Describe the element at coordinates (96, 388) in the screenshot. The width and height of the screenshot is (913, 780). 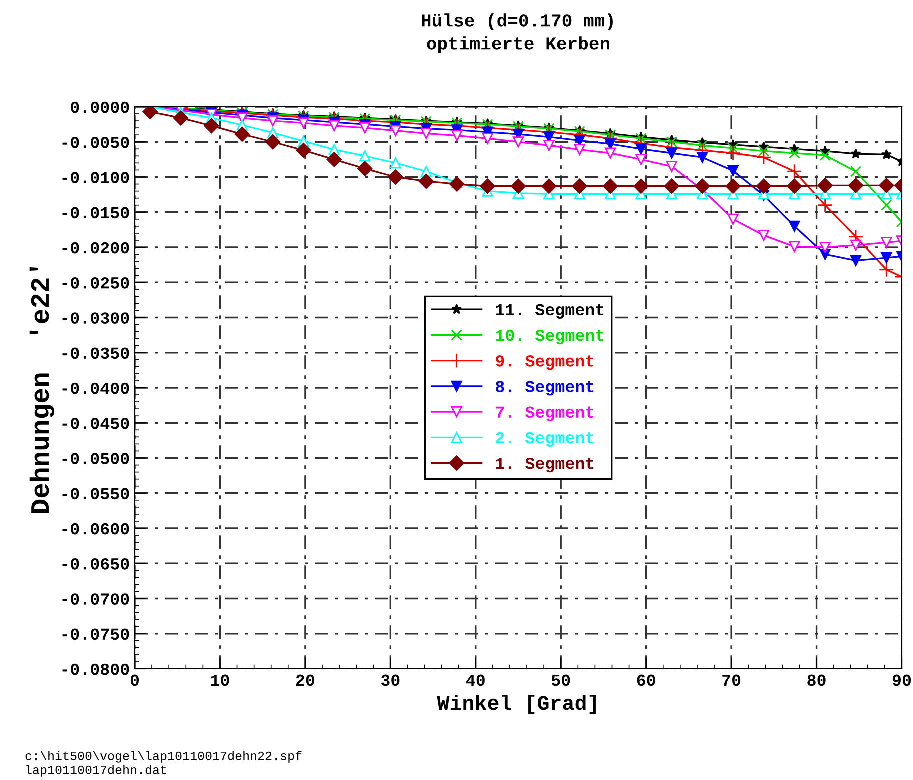
I see `y-tick-label: -0.0400` at that location.